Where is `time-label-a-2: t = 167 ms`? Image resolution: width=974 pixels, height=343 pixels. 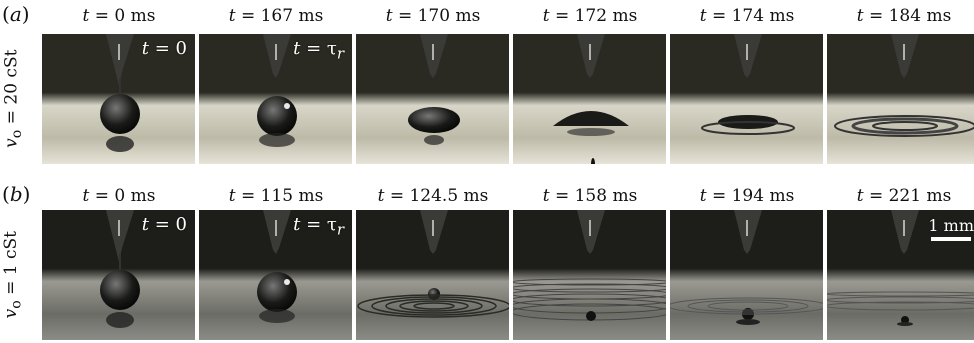 time-label-a-2: t = 167 ms is located at coordinates (276, 16).